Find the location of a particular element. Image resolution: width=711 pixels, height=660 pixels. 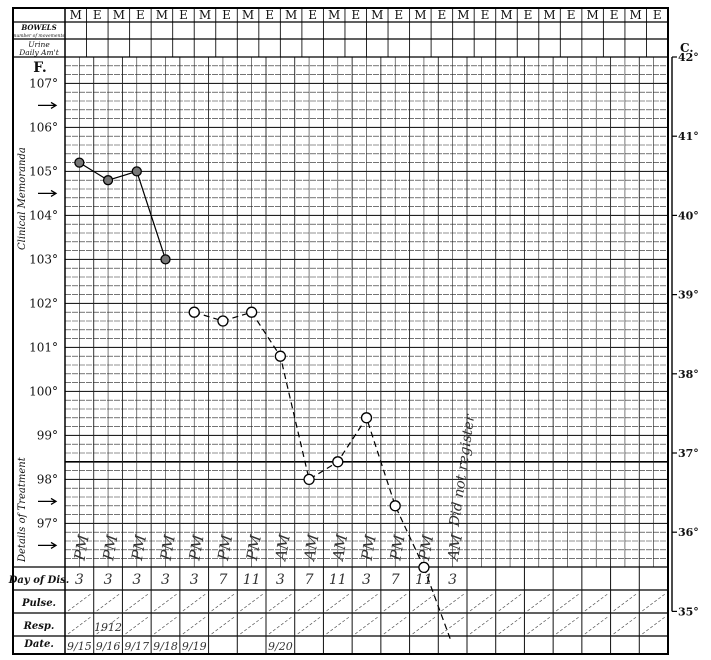

fahrenheit-tick-label: 106° is located at coordinates (43, 127).